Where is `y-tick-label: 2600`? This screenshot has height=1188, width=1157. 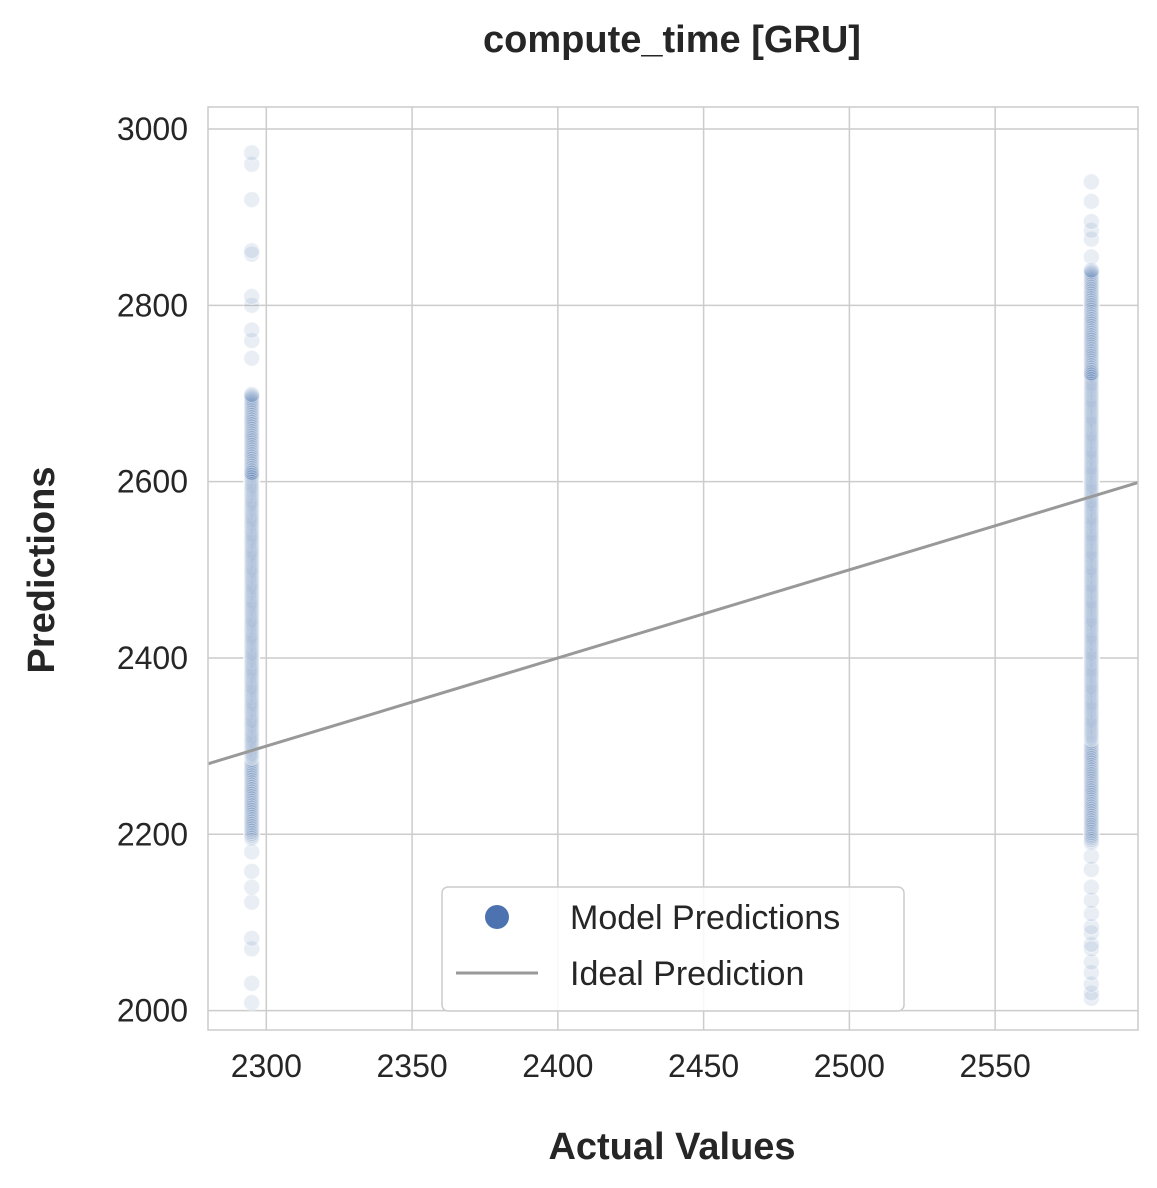 y-tick-label: 2600 is located at coordinates (152, 482).